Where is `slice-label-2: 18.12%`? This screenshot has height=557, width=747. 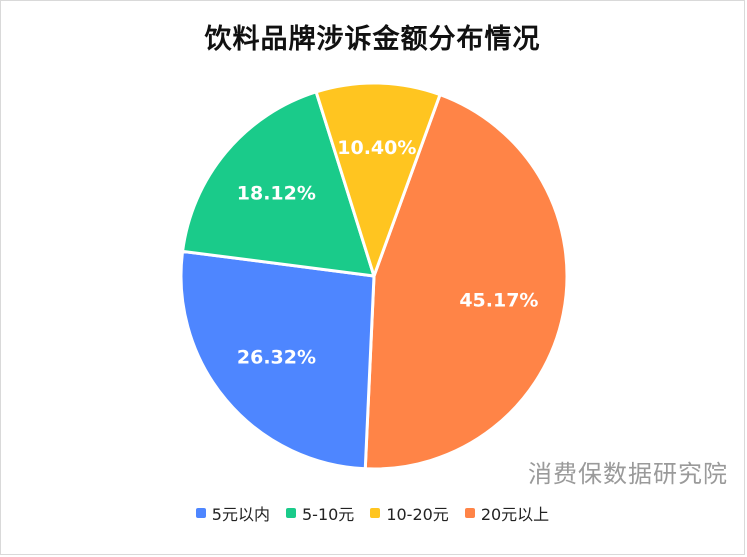 slice-label-2: 18.12% is located at coordinates (276, 194).